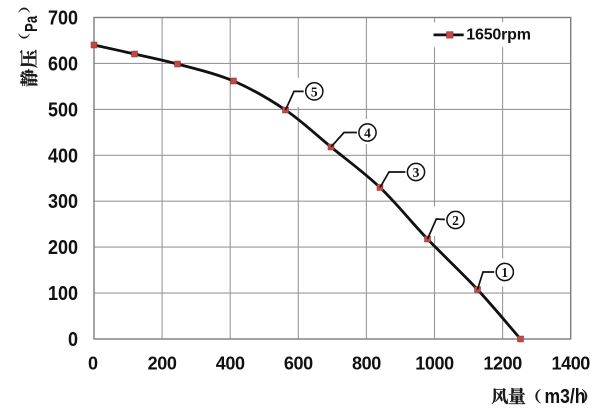 Image resolution: width=600 pixels, height=419 pixels. I want to click on svg-text: 800, so click(366, 364).